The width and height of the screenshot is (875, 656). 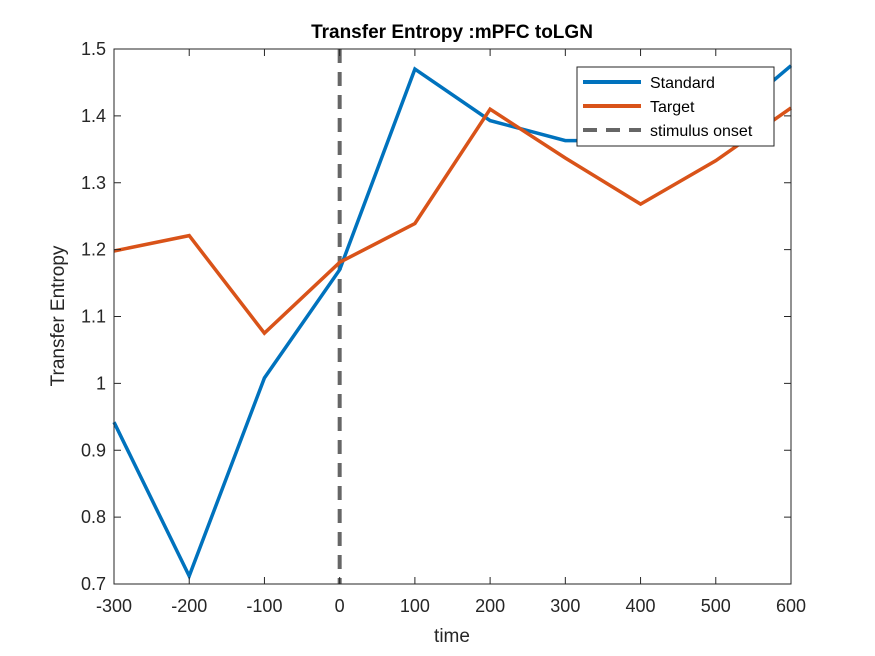 I want to click on x-tick-label: 300, so click(x=565, y=606).